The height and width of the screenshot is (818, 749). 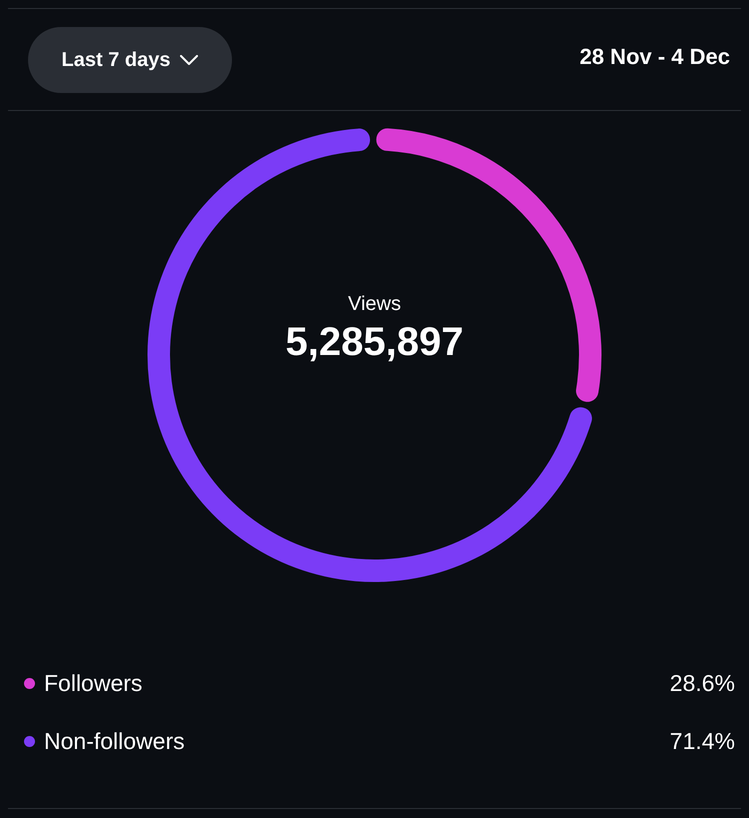 What do you see at coordinates (374, 342) in the screenshot?
I see `text: 5,285,897` at bounding box center [374, 342].